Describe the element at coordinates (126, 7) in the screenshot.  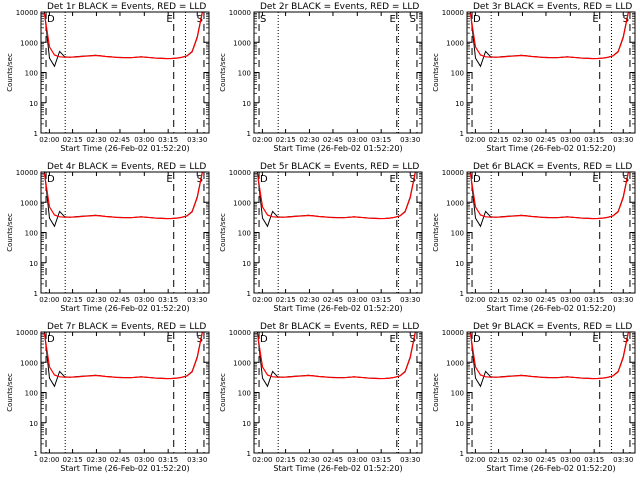
I see `subplot-title: Det 1r BLACK = Events, RED = LLD` at that location.